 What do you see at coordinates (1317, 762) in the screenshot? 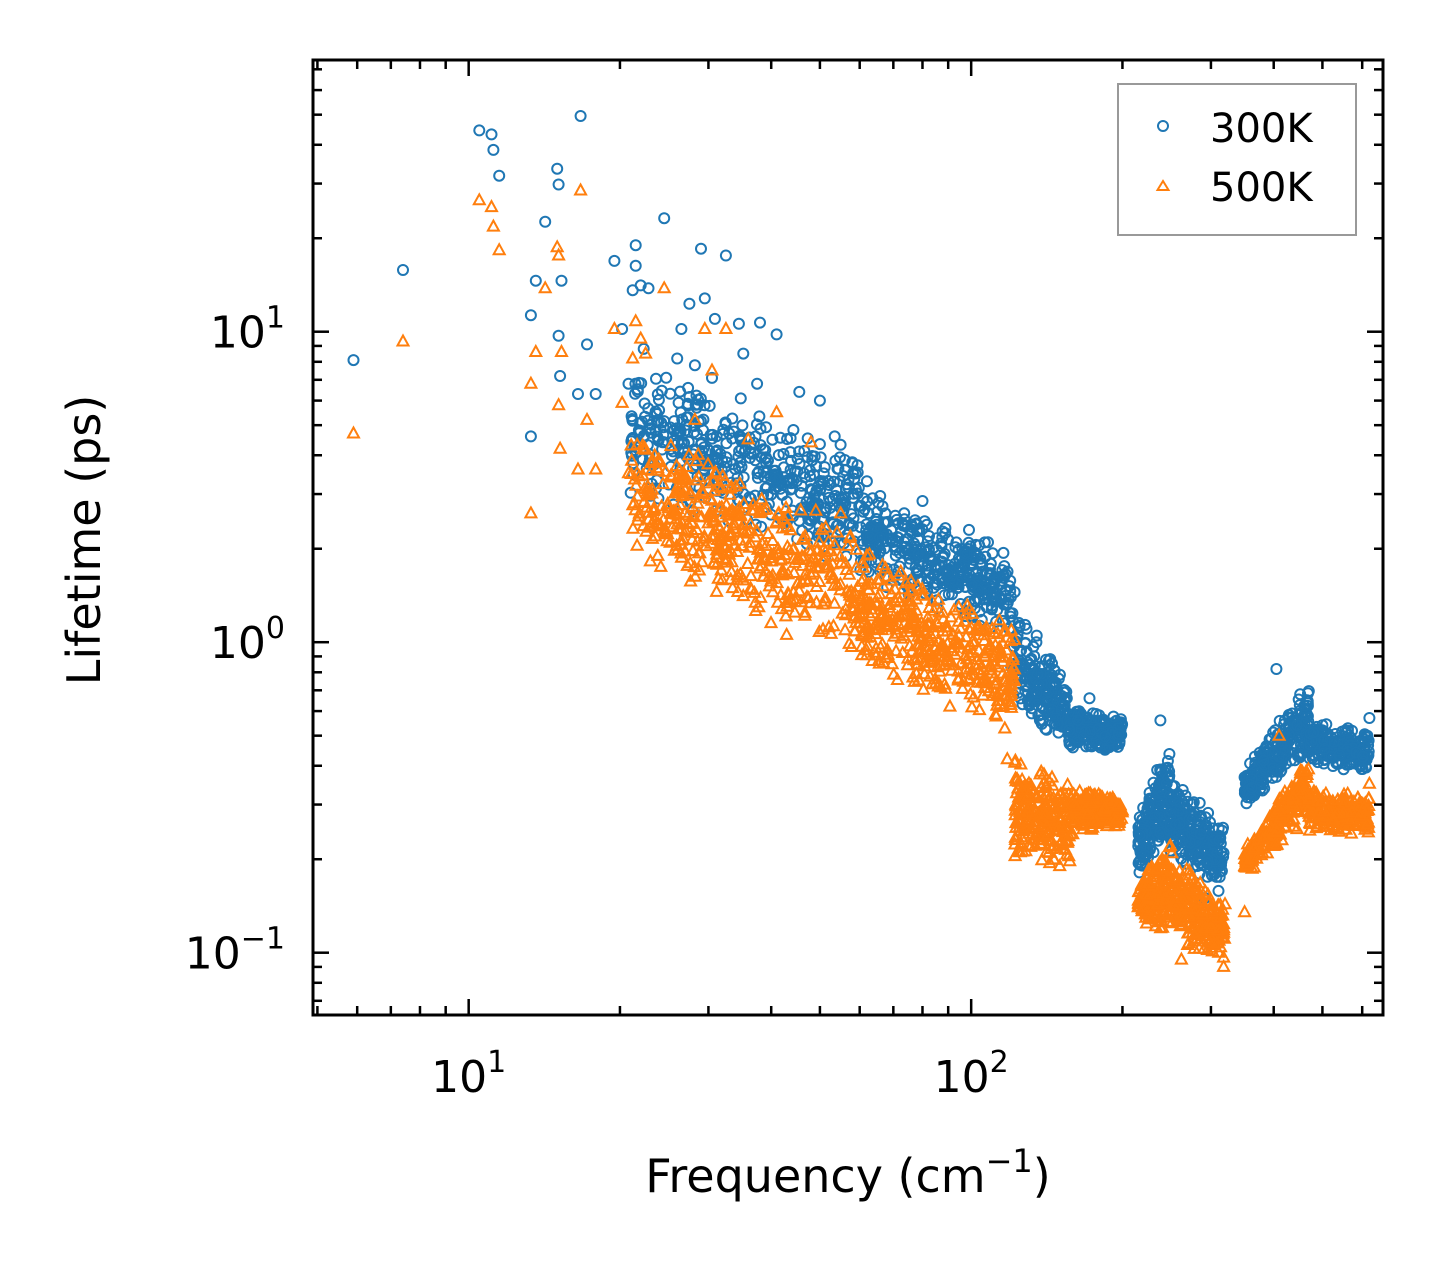
I see `data-point-300K-2094` at bounding box center [1317, 762].